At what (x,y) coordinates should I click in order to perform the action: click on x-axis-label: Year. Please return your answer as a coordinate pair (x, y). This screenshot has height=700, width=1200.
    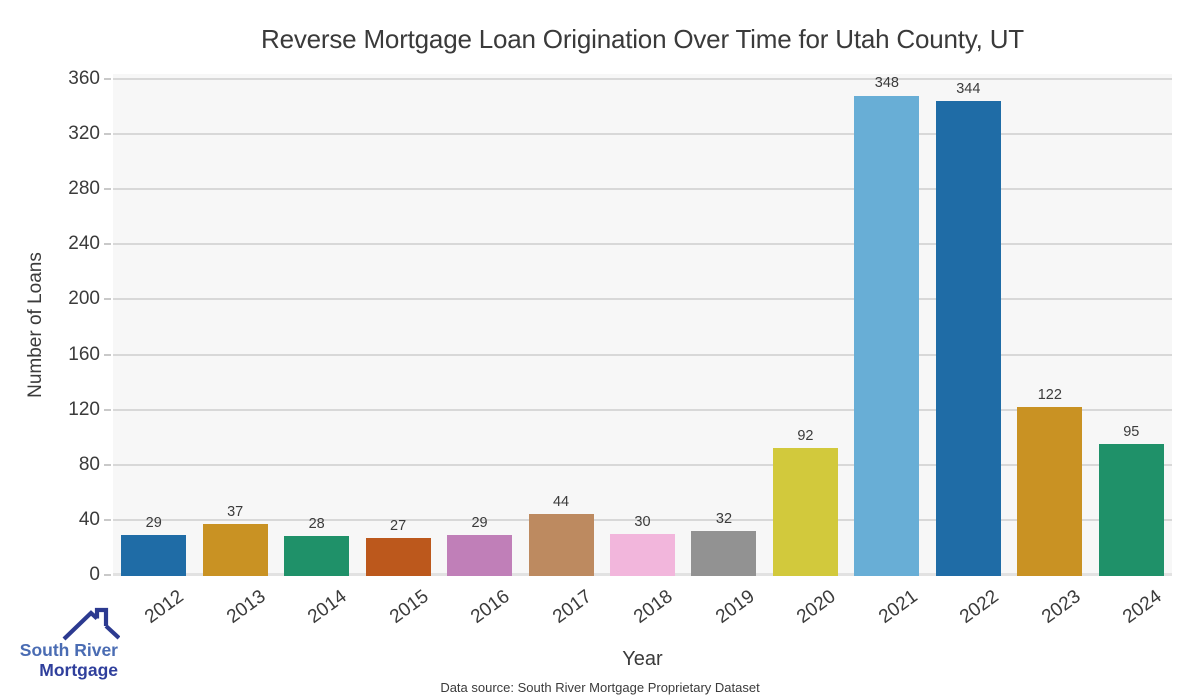
    Looking at the image, I should click on (642, 659).